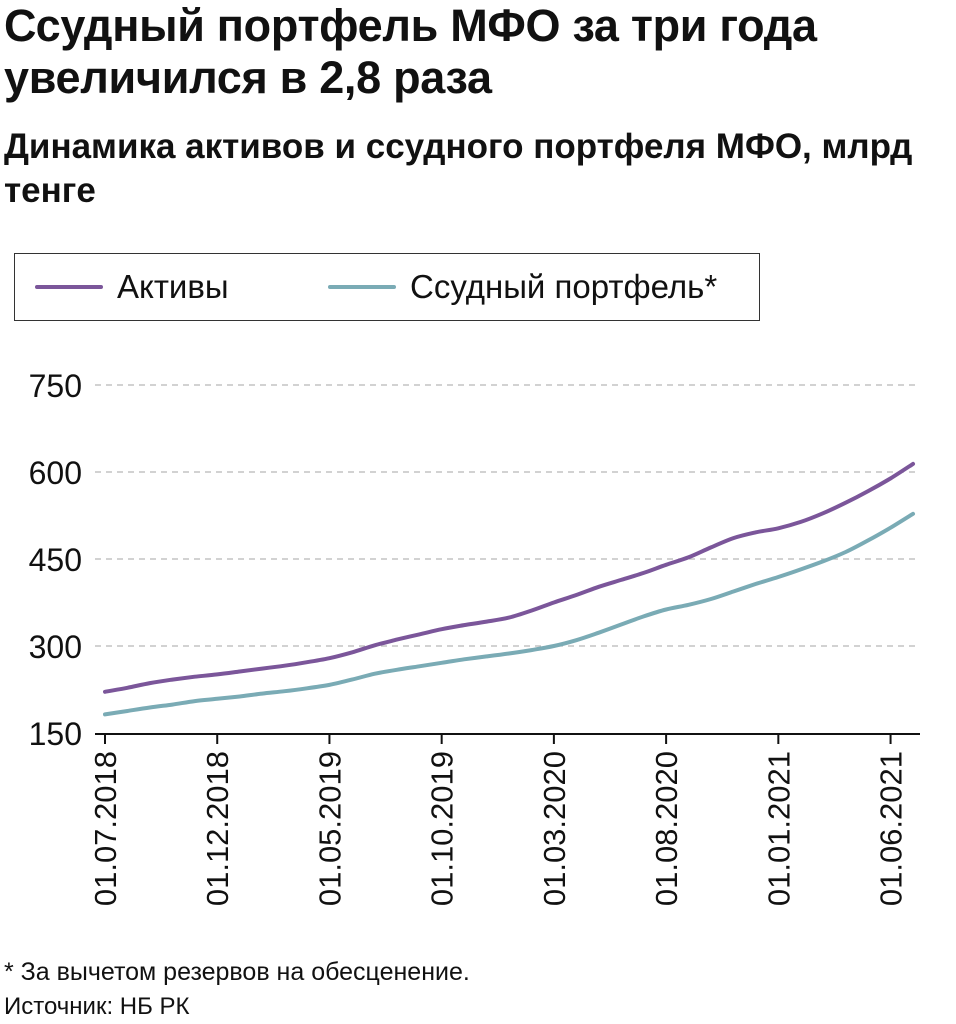 Image resolution: width=956 pixels, height=1024 pixels. I want to click on legend: Активы Ссудный портфель*, so click(387, 287).